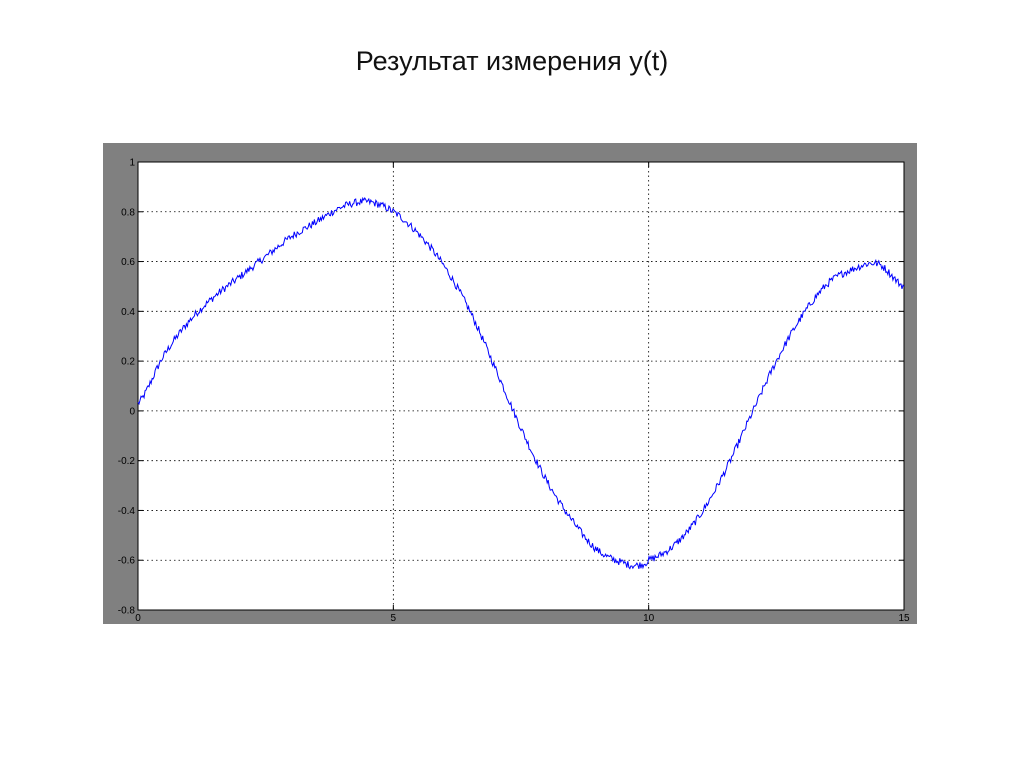 The height and width of the screenshot is (767, 1024). I want to click on x-tick-label: 0, so click(138, 618).